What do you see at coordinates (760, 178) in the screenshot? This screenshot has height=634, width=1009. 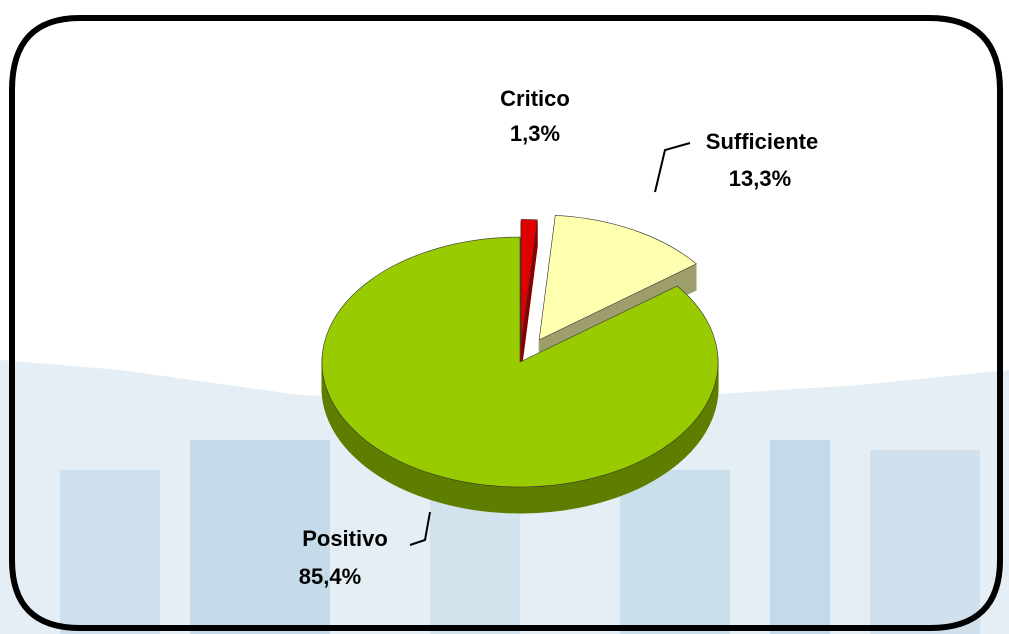 I see `value-label: 13,3%` at bounding box center [760, 178].